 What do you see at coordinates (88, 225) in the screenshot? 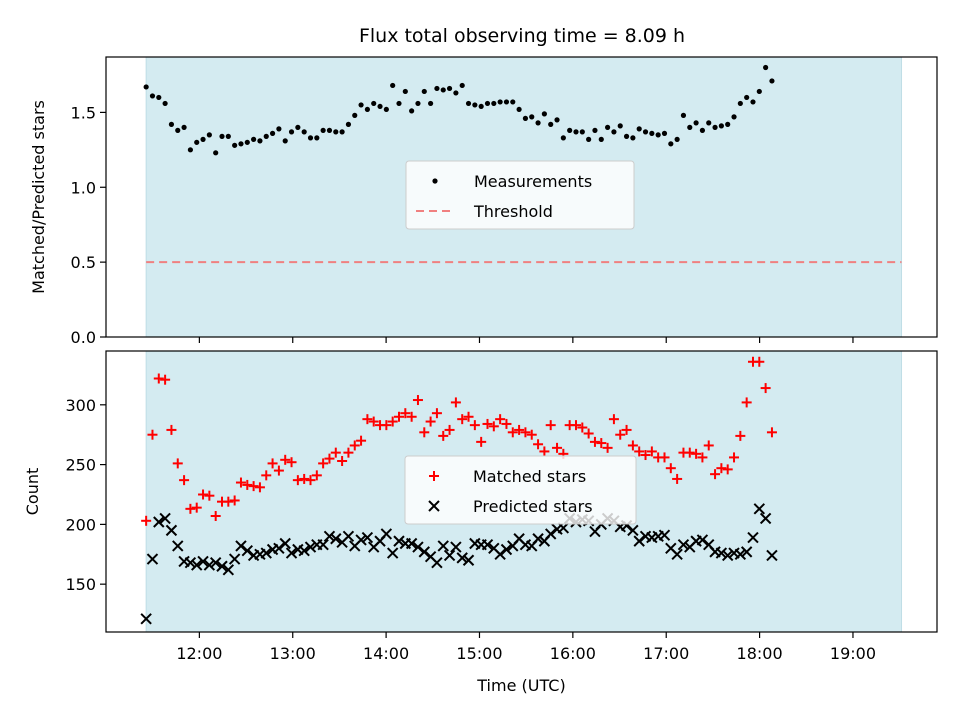
I see `ratio-y-ticks: 0.0 0.5 1.0 1.5` at bounding box center [88, 225].